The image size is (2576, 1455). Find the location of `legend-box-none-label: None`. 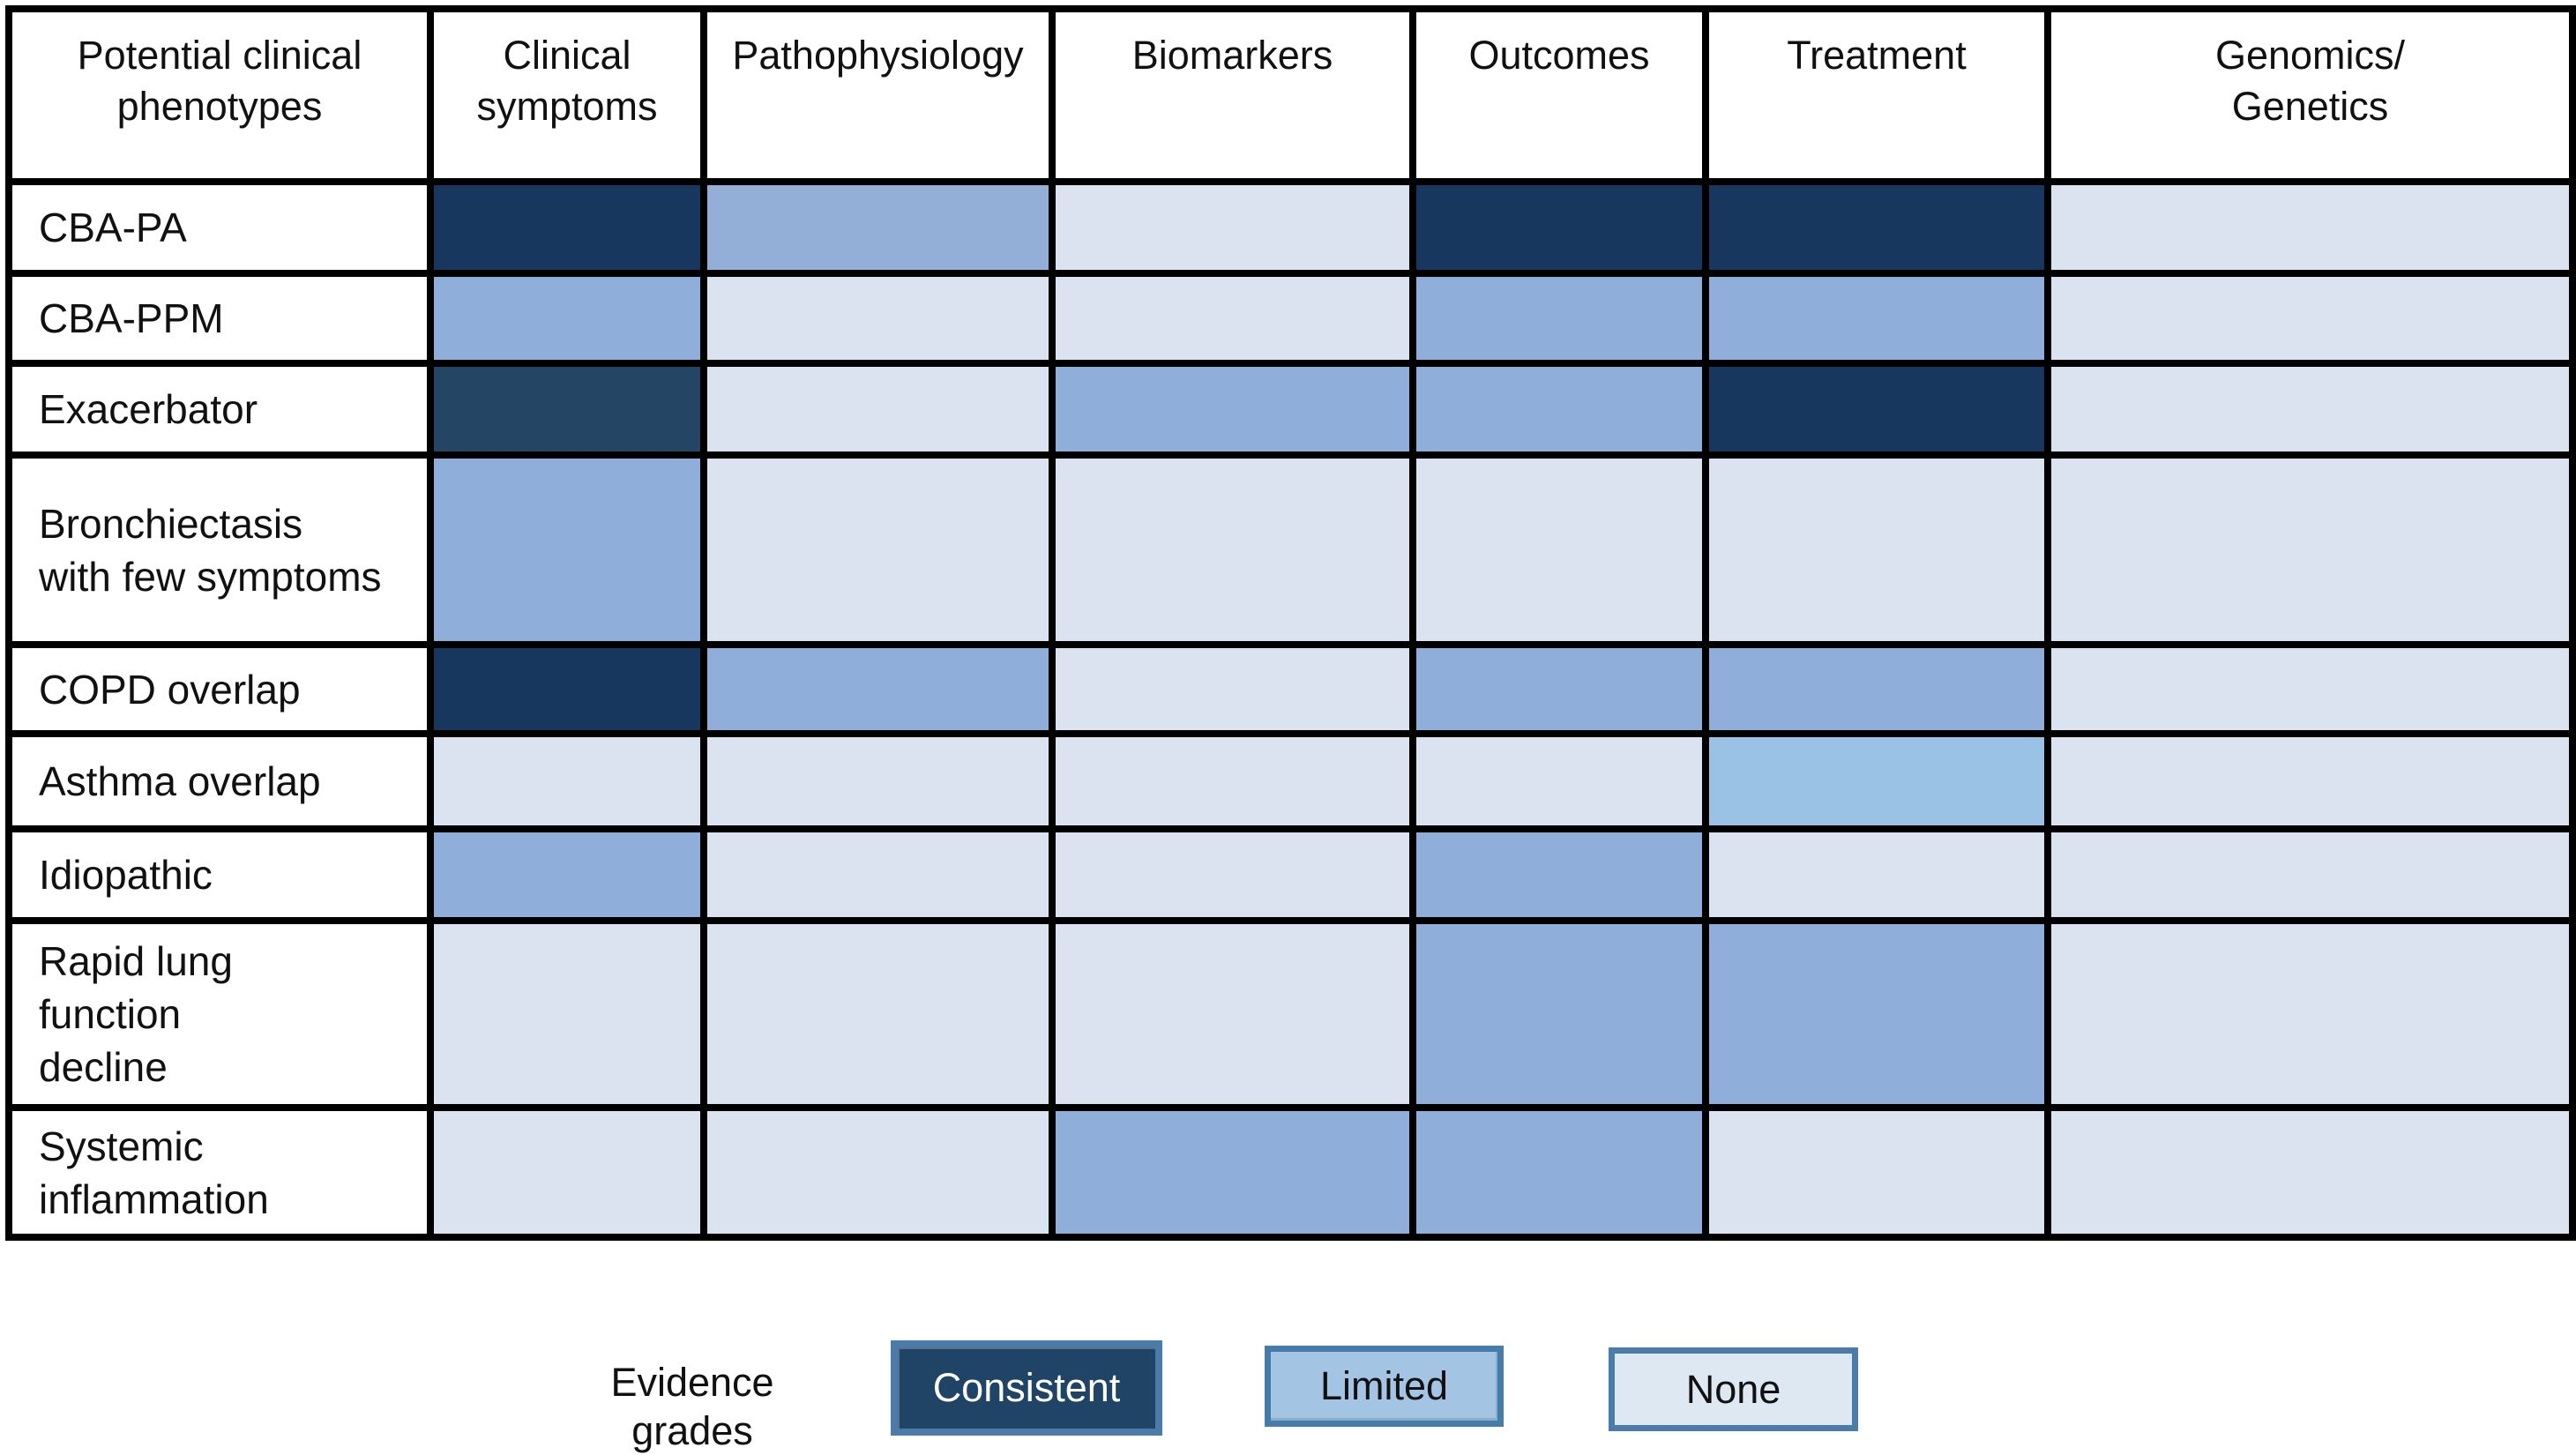

legend-box-none-label: None is located at coordinates (1733, 1389).